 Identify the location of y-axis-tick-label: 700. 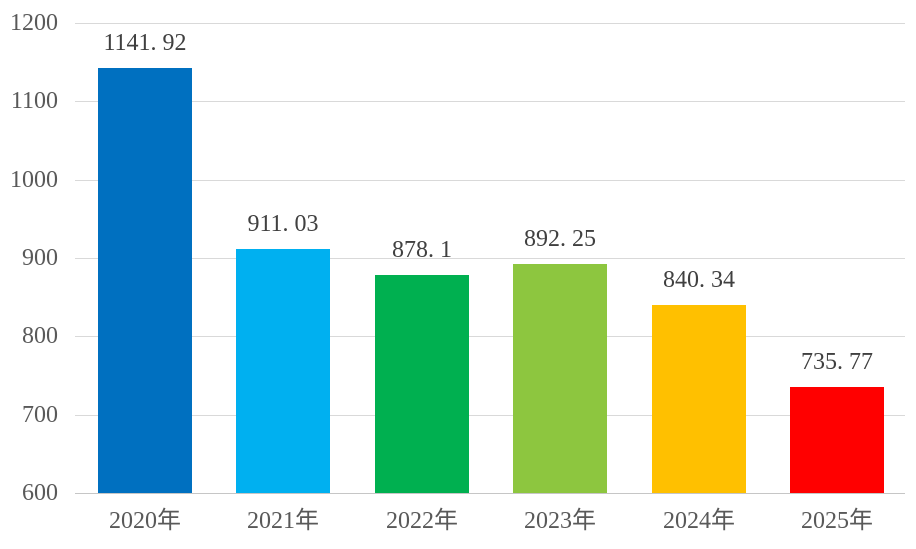
(40, 415).